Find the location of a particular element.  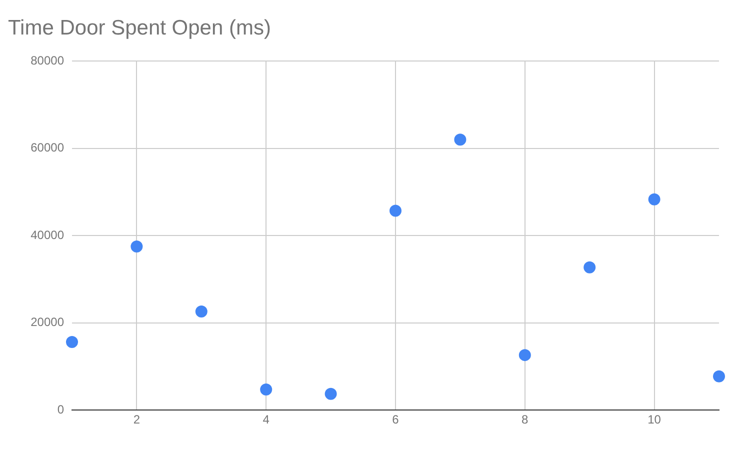

y-tick-label: 60000 is located at coordinates (47, 147).